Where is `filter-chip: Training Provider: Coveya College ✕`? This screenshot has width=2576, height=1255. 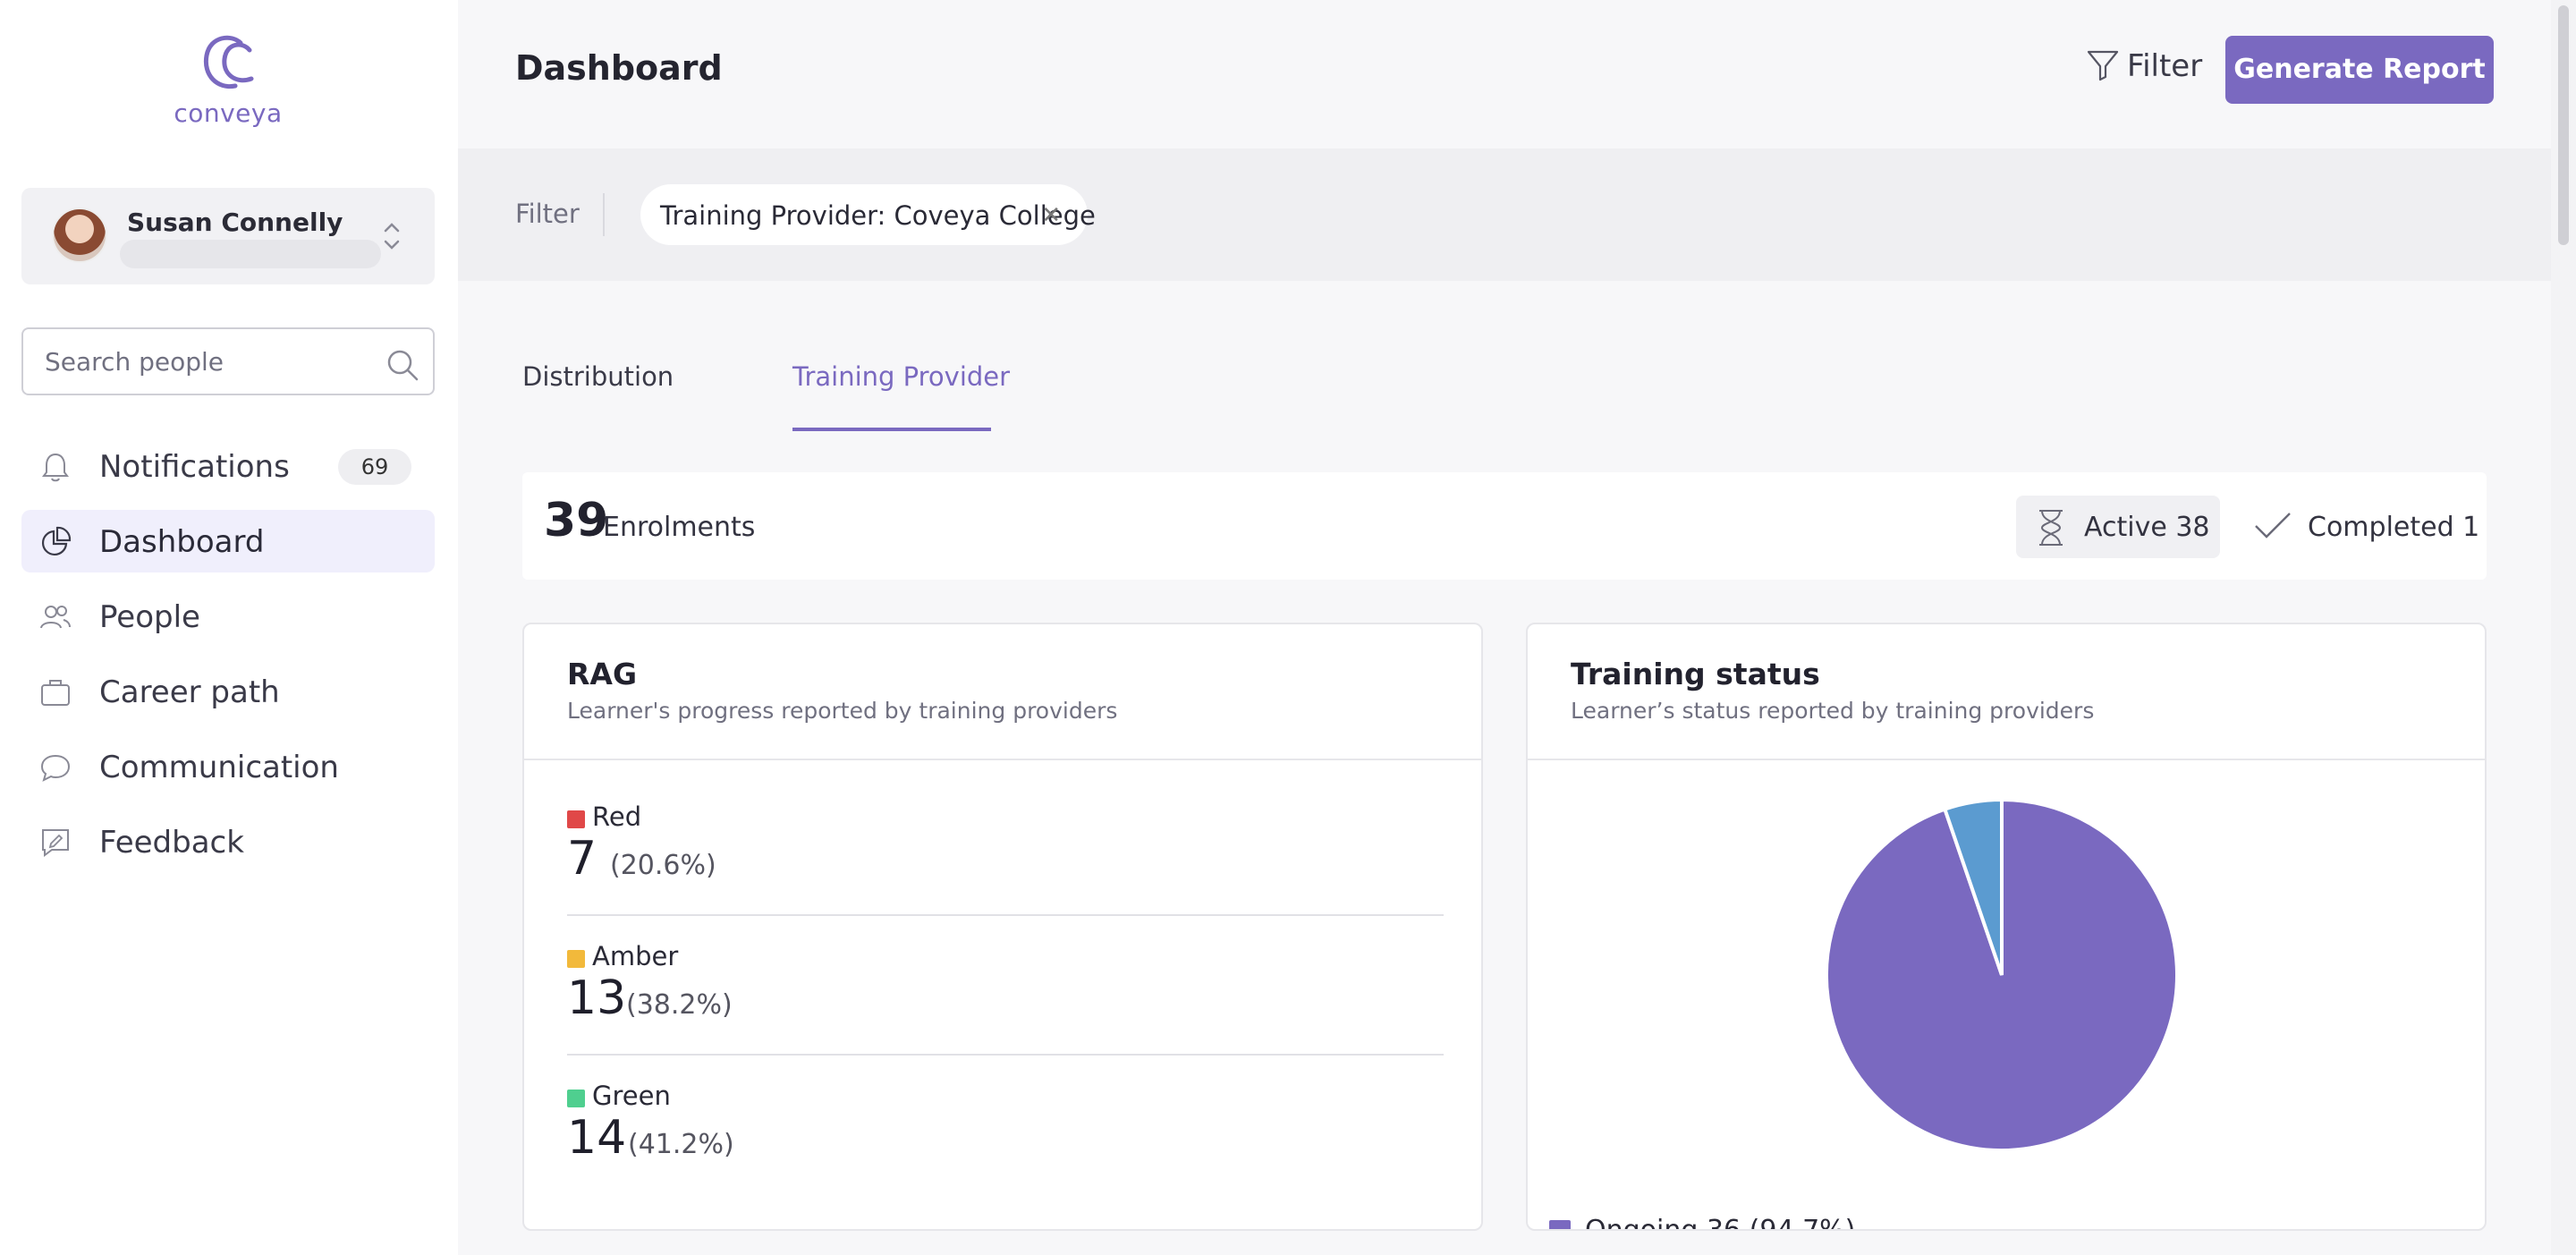 filter-chip: Training Provider: Coveya College ✕ is located at coordinates (868, 215).